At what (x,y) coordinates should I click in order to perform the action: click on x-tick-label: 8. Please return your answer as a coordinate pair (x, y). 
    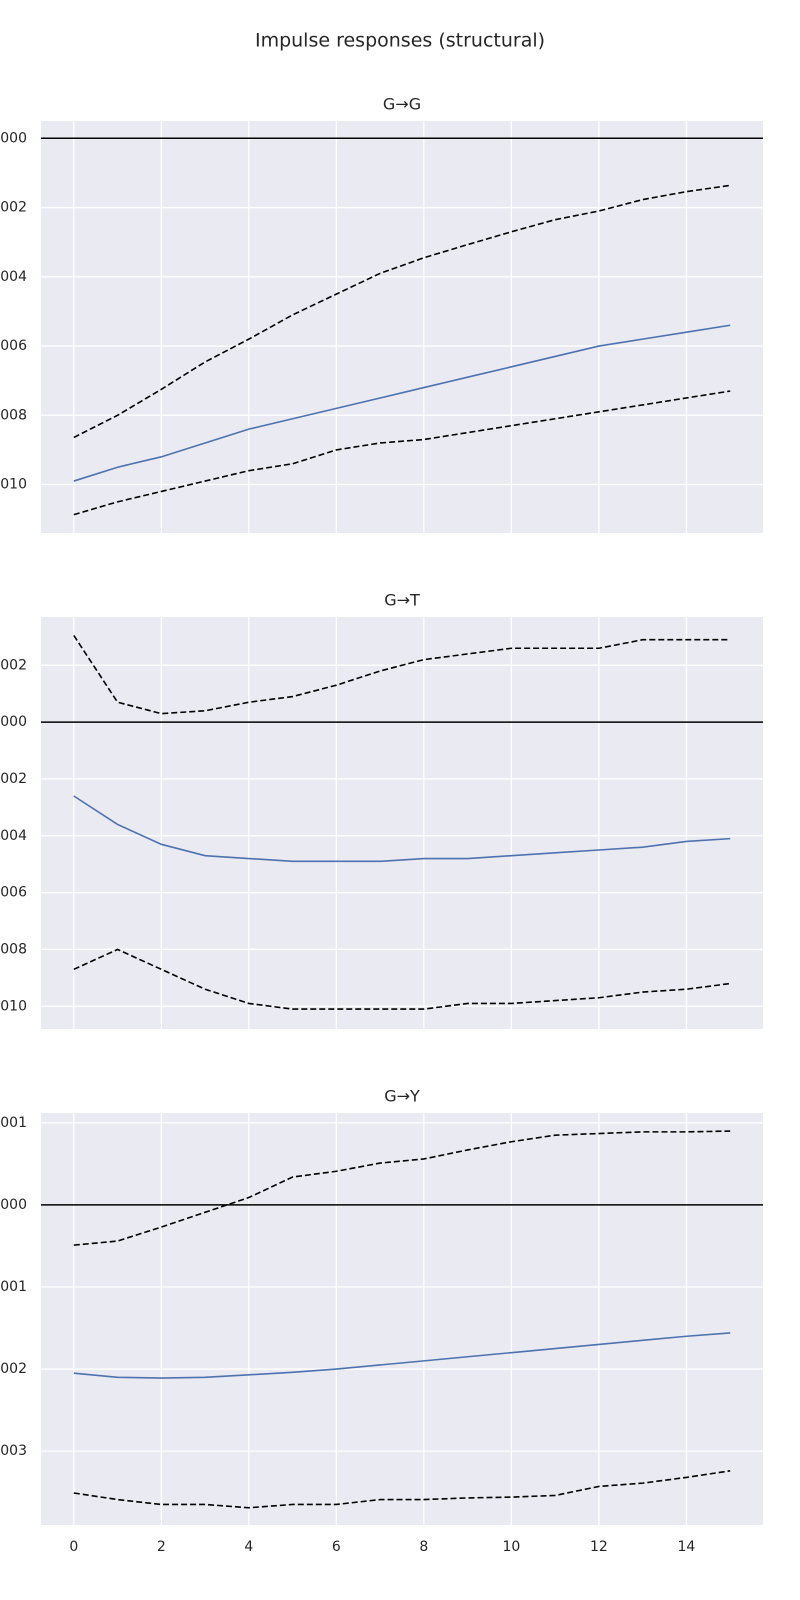
    Looking at the image, I should click on (423, 1547).